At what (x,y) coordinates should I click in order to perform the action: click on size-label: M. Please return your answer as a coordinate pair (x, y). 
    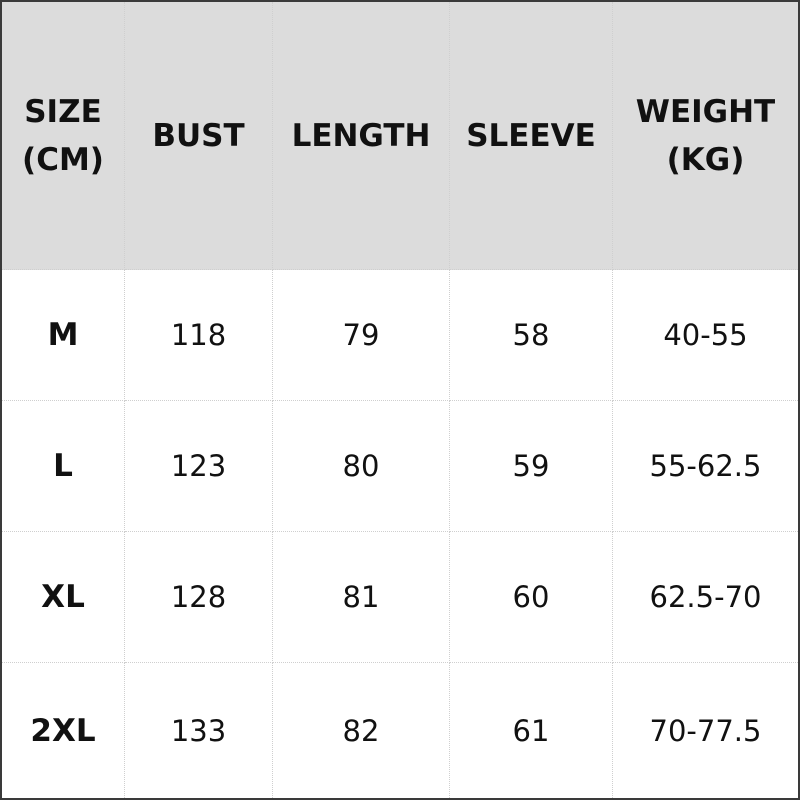
    Looking at the image, I should click on (63, 335).